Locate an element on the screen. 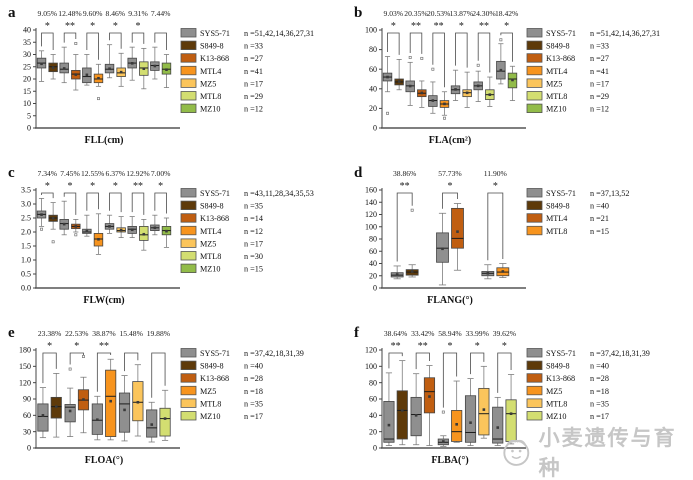 The image size is (693, 480). y-axis-tick-label: 40 is located at coordinates (27, 30).